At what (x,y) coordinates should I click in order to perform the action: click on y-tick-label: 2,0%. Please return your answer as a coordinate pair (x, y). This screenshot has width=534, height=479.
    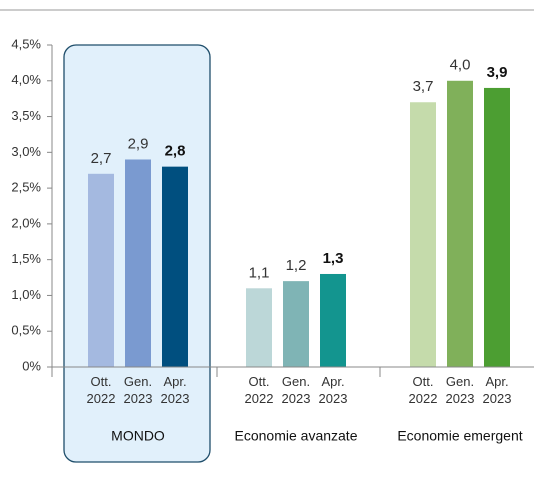
    Looking at the image, I should click on (26, 222).